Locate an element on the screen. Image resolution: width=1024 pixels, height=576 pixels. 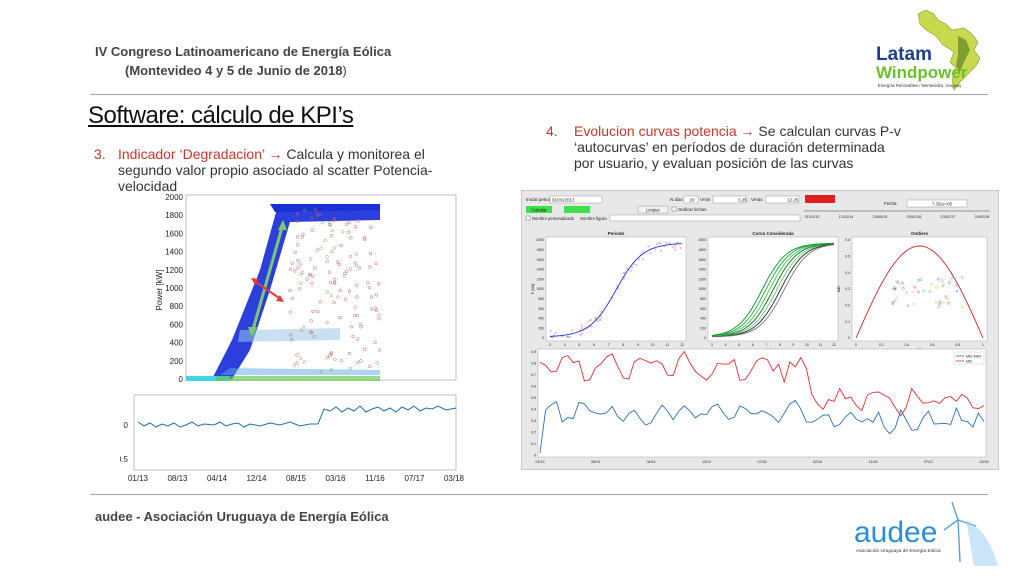
mei-ytick: 0.3 is located at coordinates (533, 421).